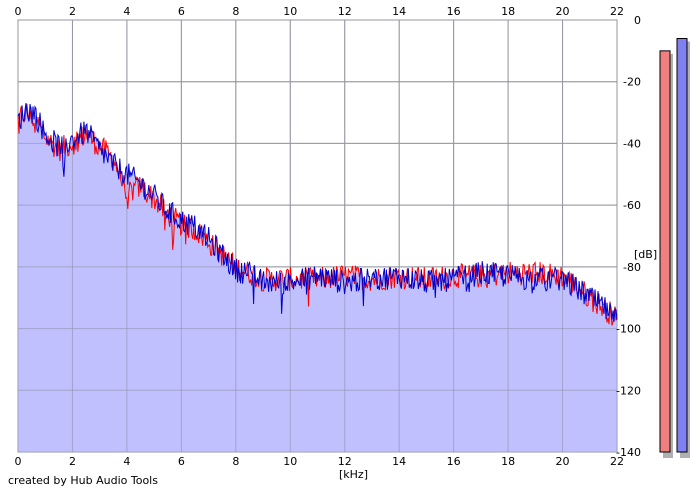 The height and width of the screenshot is (493, 700). What do you see at coordinates (563, 11) in the screenshot?
I see `x-tick-label-top: 20` at bounding box center [563, 11].